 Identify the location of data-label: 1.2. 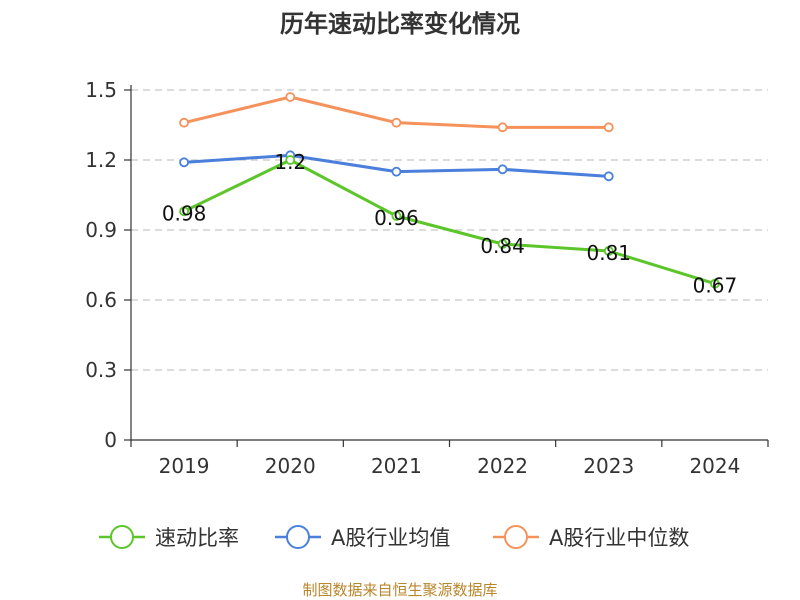
(290, 162).